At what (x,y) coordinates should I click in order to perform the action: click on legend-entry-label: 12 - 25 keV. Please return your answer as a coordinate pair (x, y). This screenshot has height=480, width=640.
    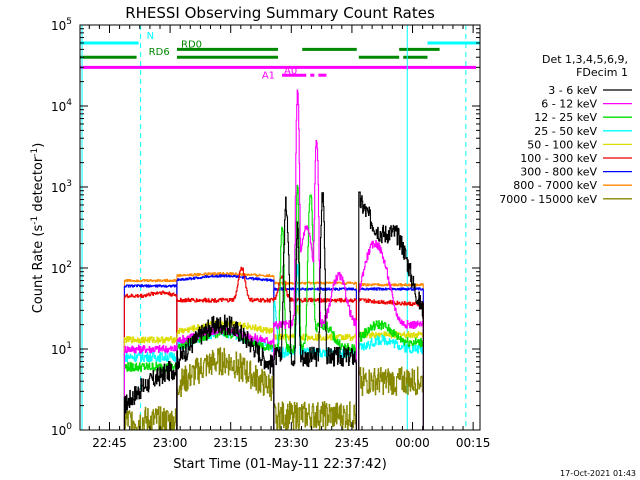
    Looking at the image, I should click on (565, 117).